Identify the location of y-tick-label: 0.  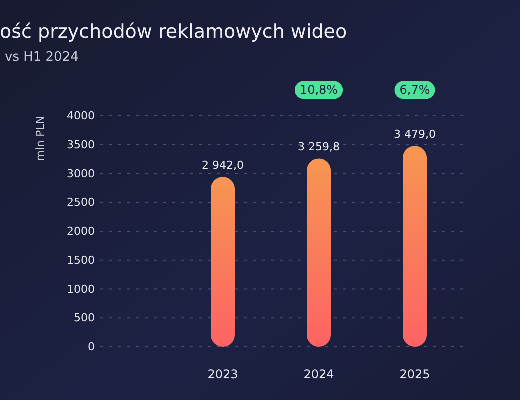
(91, 347).